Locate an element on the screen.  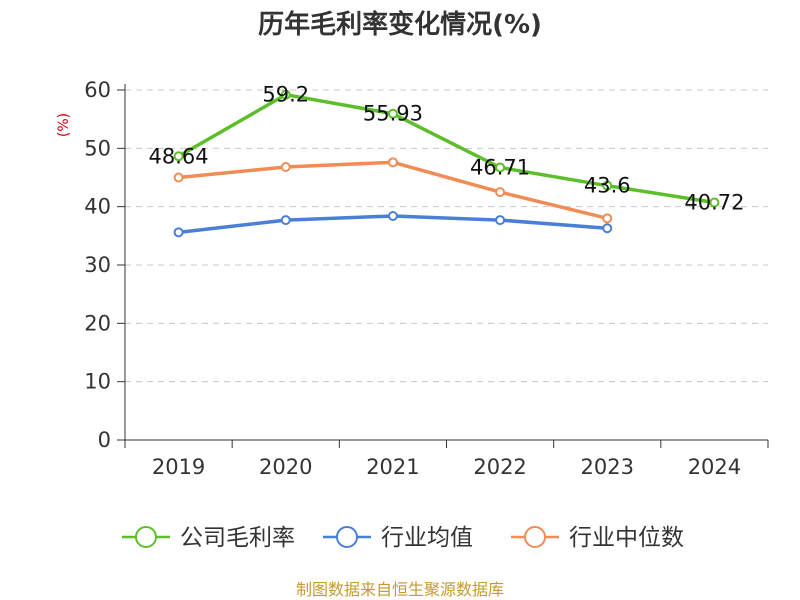
legend-label: 行业中位数 is located at coordinates (626, 538).